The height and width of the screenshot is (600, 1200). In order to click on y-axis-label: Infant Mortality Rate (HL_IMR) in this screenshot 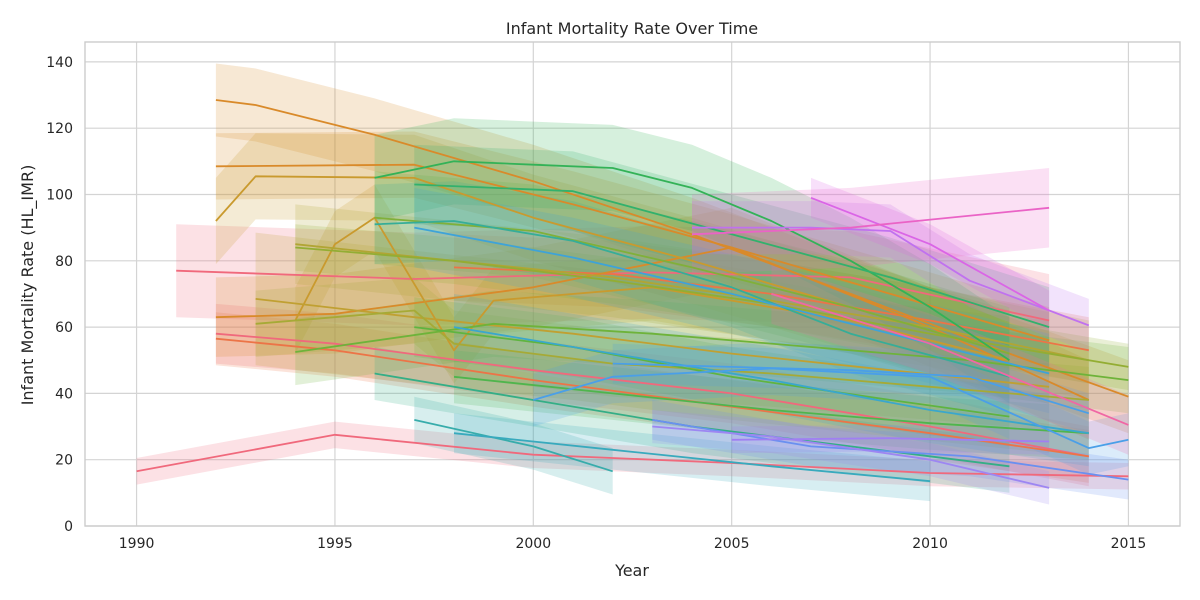, I will do `click(28, 285)`.